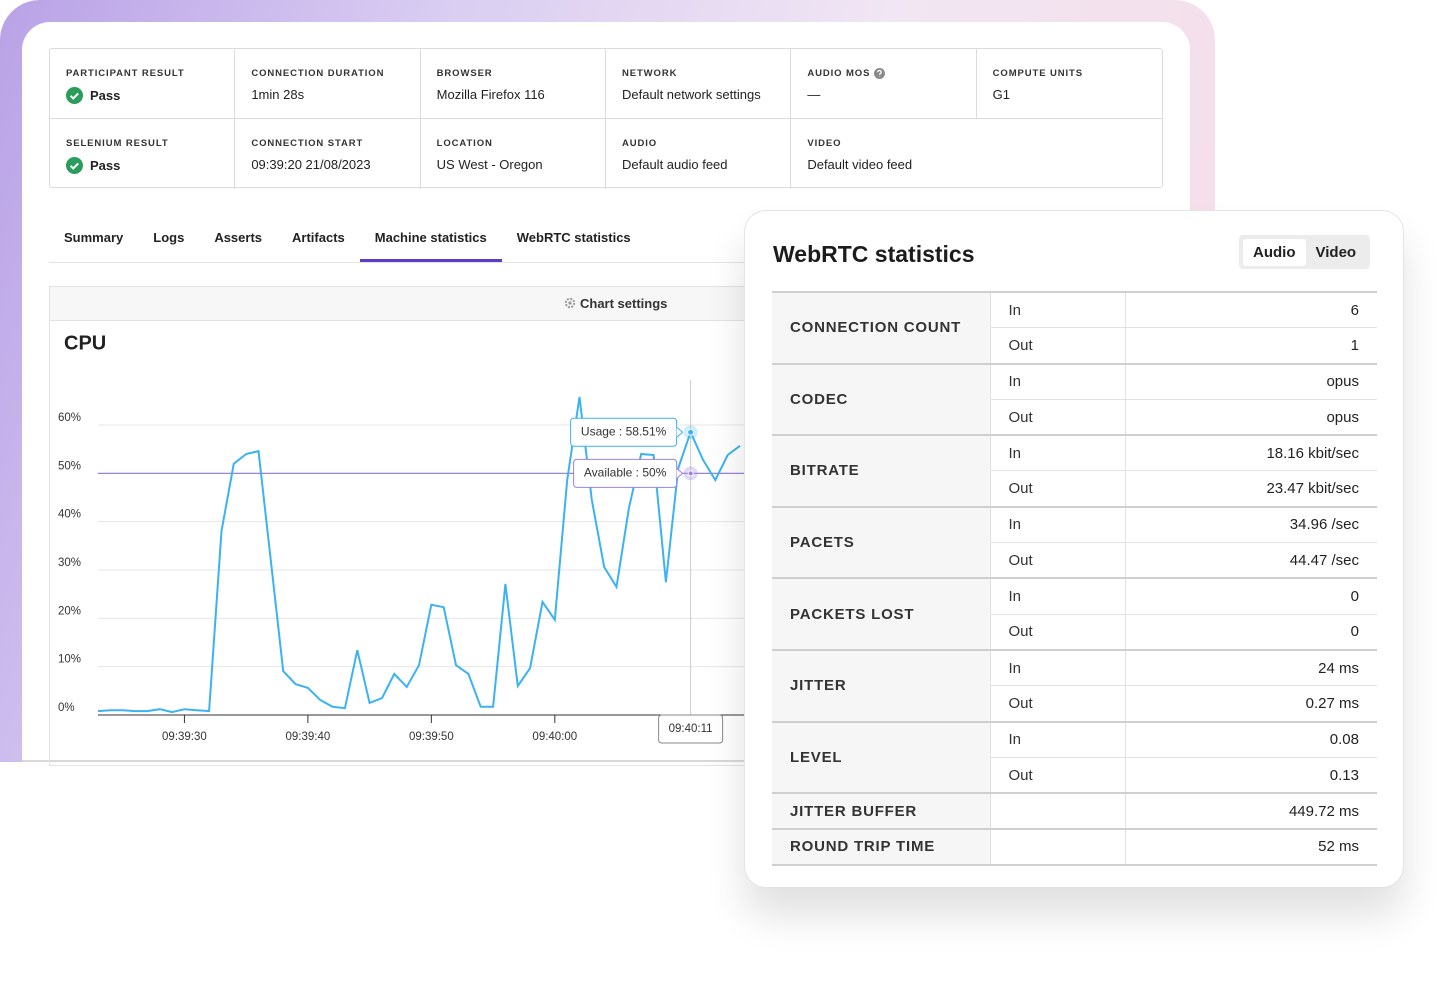 This screenshot has width=1440, height=993. Describe the element at coordinates (624, 303) in the screenshot. I see `chart-settings-label: Chart settings` at that location.